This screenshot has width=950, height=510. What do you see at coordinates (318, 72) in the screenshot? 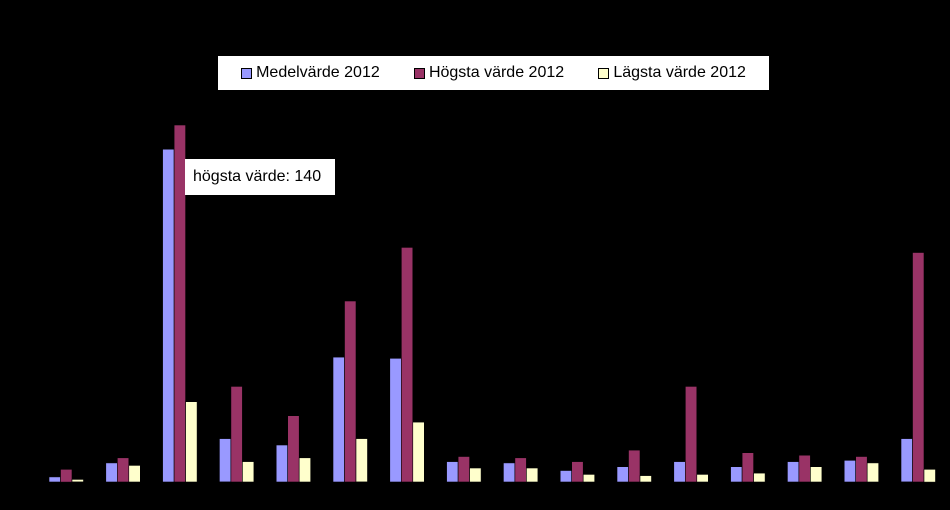
I see `legend-label-medelvarde: Medelvärde 2012` at bounding box center [318, 72].